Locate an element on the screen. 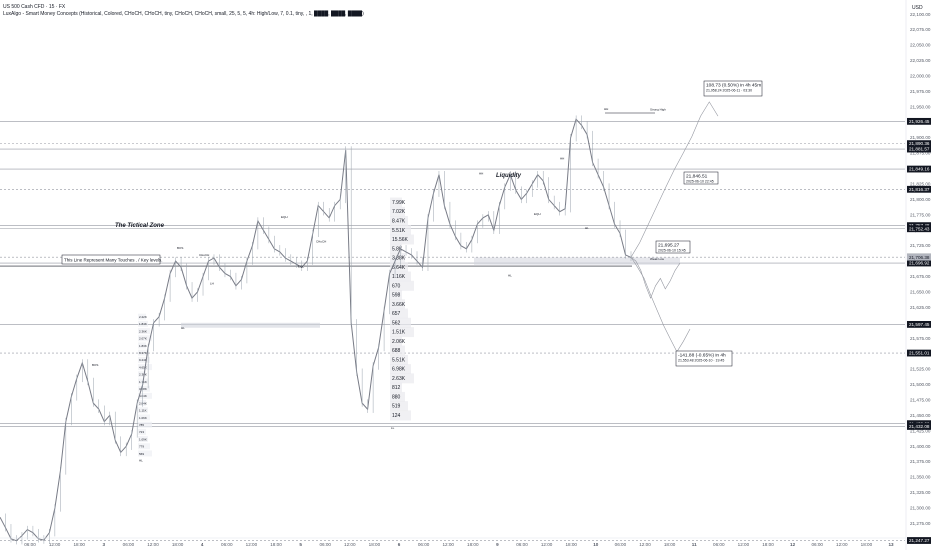 The image size is (932, 550). volume-profile-label: 519 is located at coordinates (396, 407).